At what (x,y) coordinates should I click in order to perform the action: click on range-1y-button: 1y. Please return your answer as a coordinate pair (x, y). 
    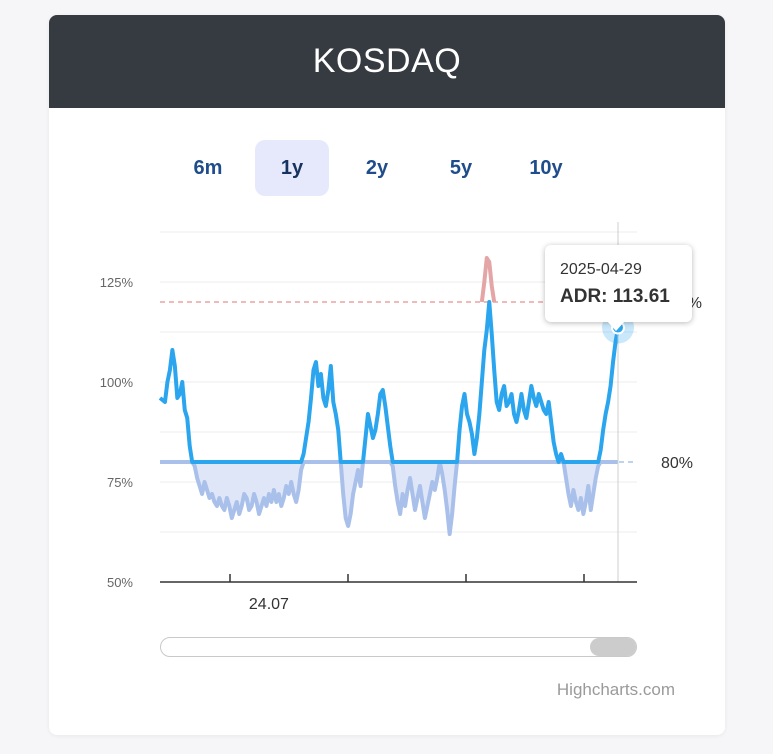
    Looking at the image, I should click on (292, 168).